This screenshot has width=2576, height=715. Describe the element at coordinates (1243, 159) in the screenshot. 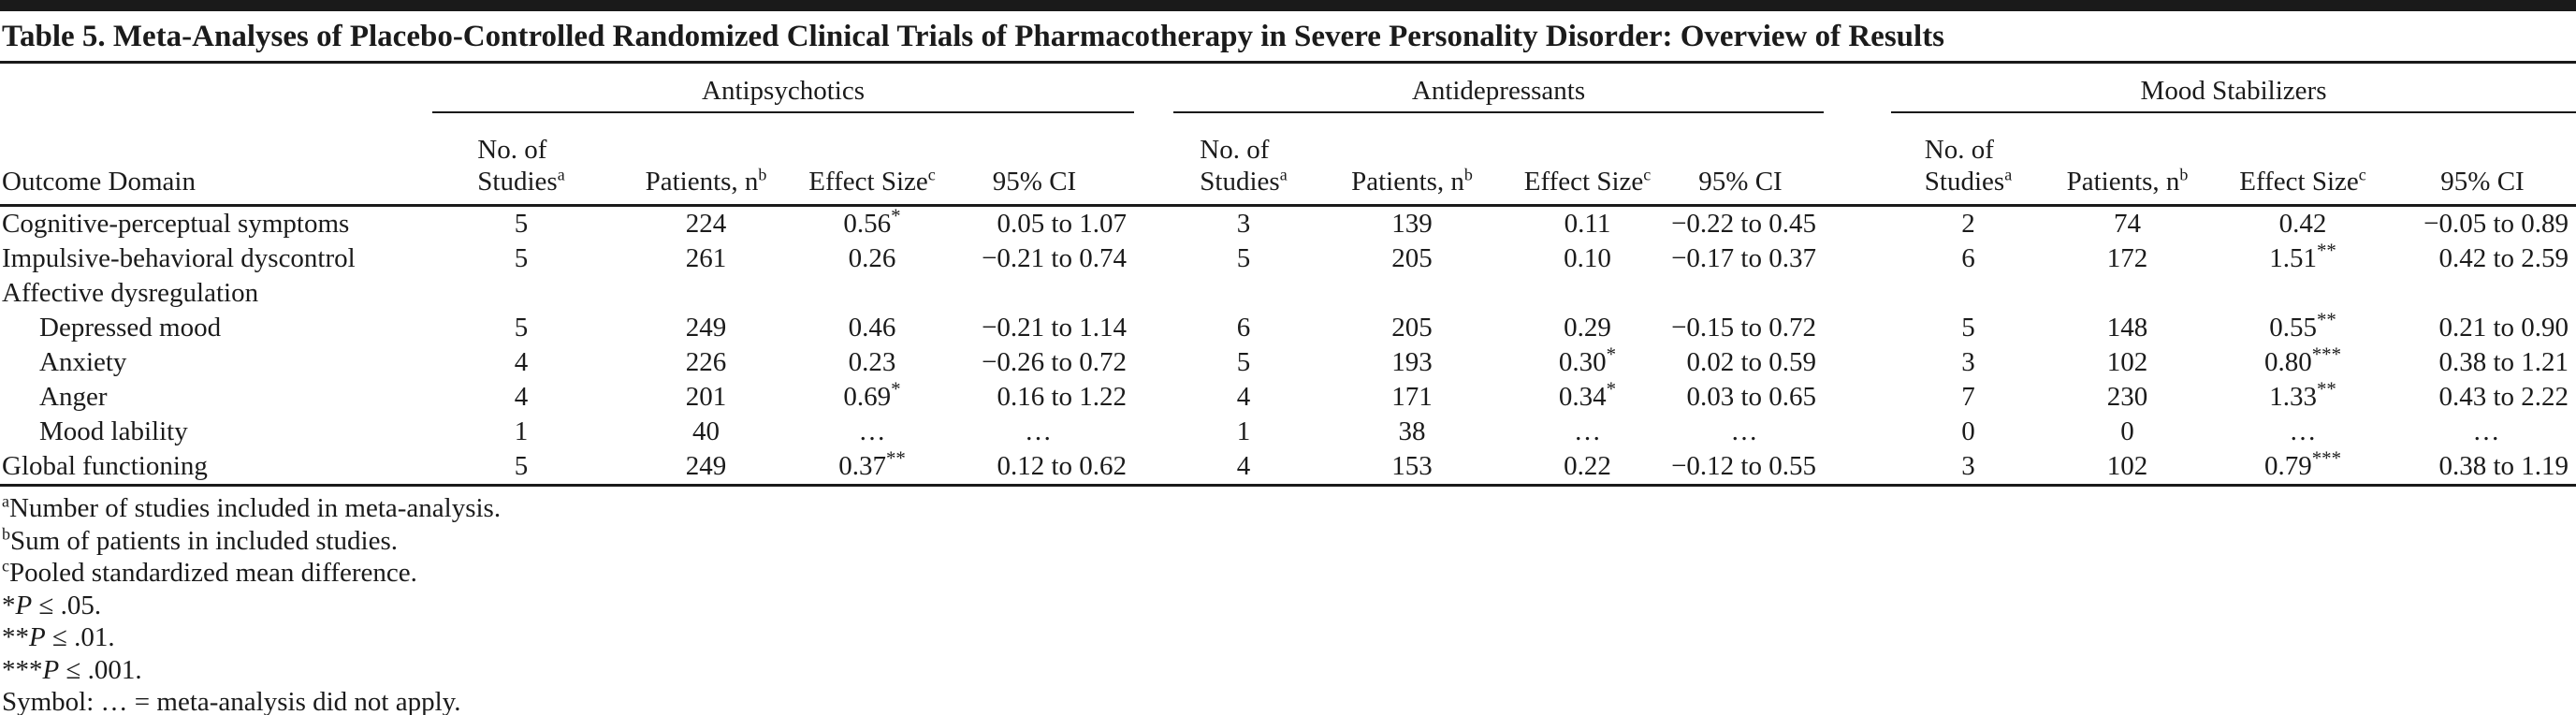

I see `col-ad-studies: No. of Studiesa` at that location.